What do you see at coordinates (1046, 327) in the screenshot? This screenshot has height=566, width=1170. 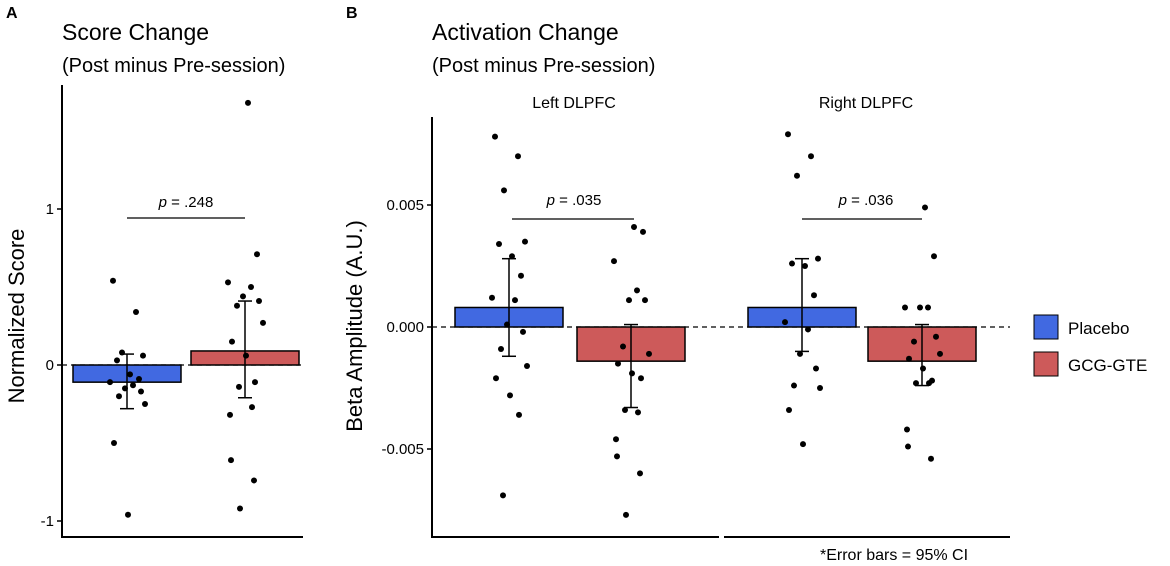 I see `legend-swatch-placebo` at bounding box center [1046, 327].